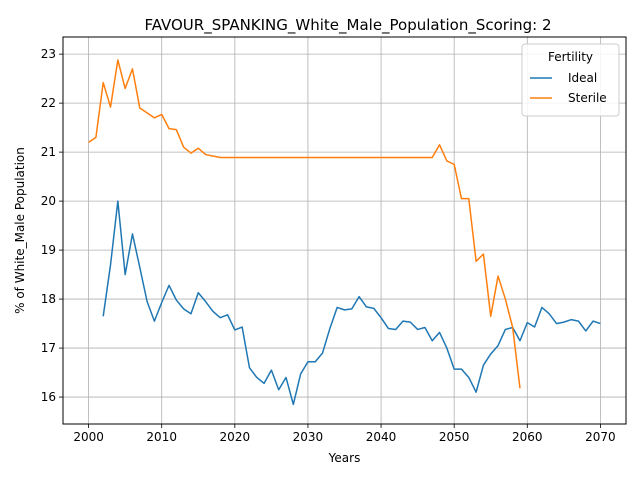 This screenshot has height=484, width=640. What do you see at coordinates (344, 434) in the screenshot?
I see `x-axis-ticks: 2000 2010 2020 2030 2040 2050 2060 2070` at bounding box center [344, 434].